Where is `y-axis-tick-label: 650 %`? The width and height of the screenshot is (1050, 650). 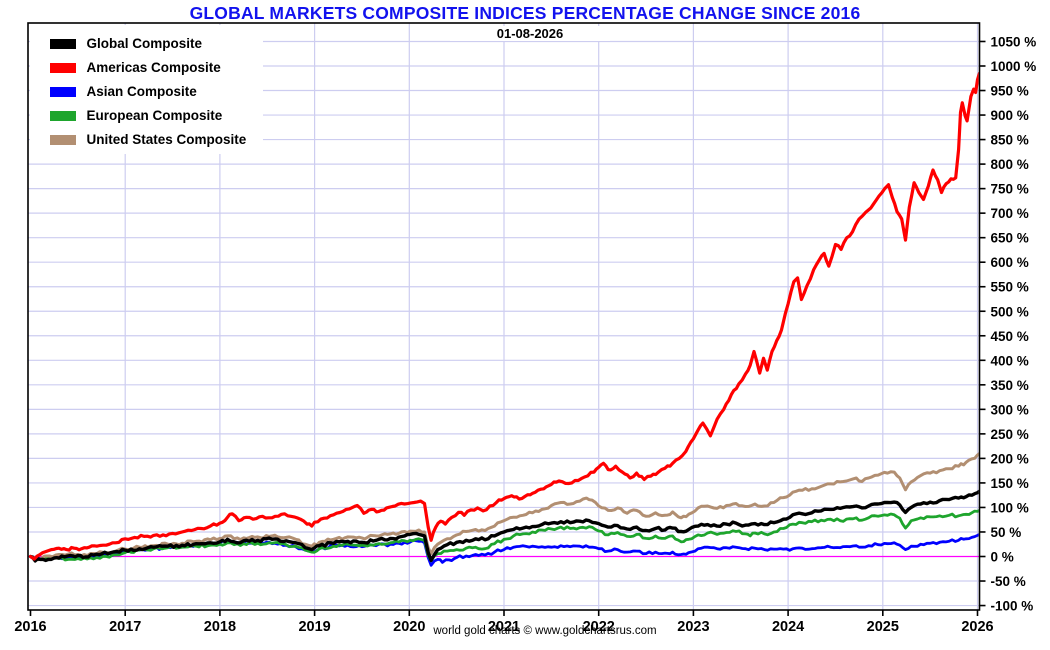
y-axis-tick-label: 650 % is located at coordinates (1010, 238).